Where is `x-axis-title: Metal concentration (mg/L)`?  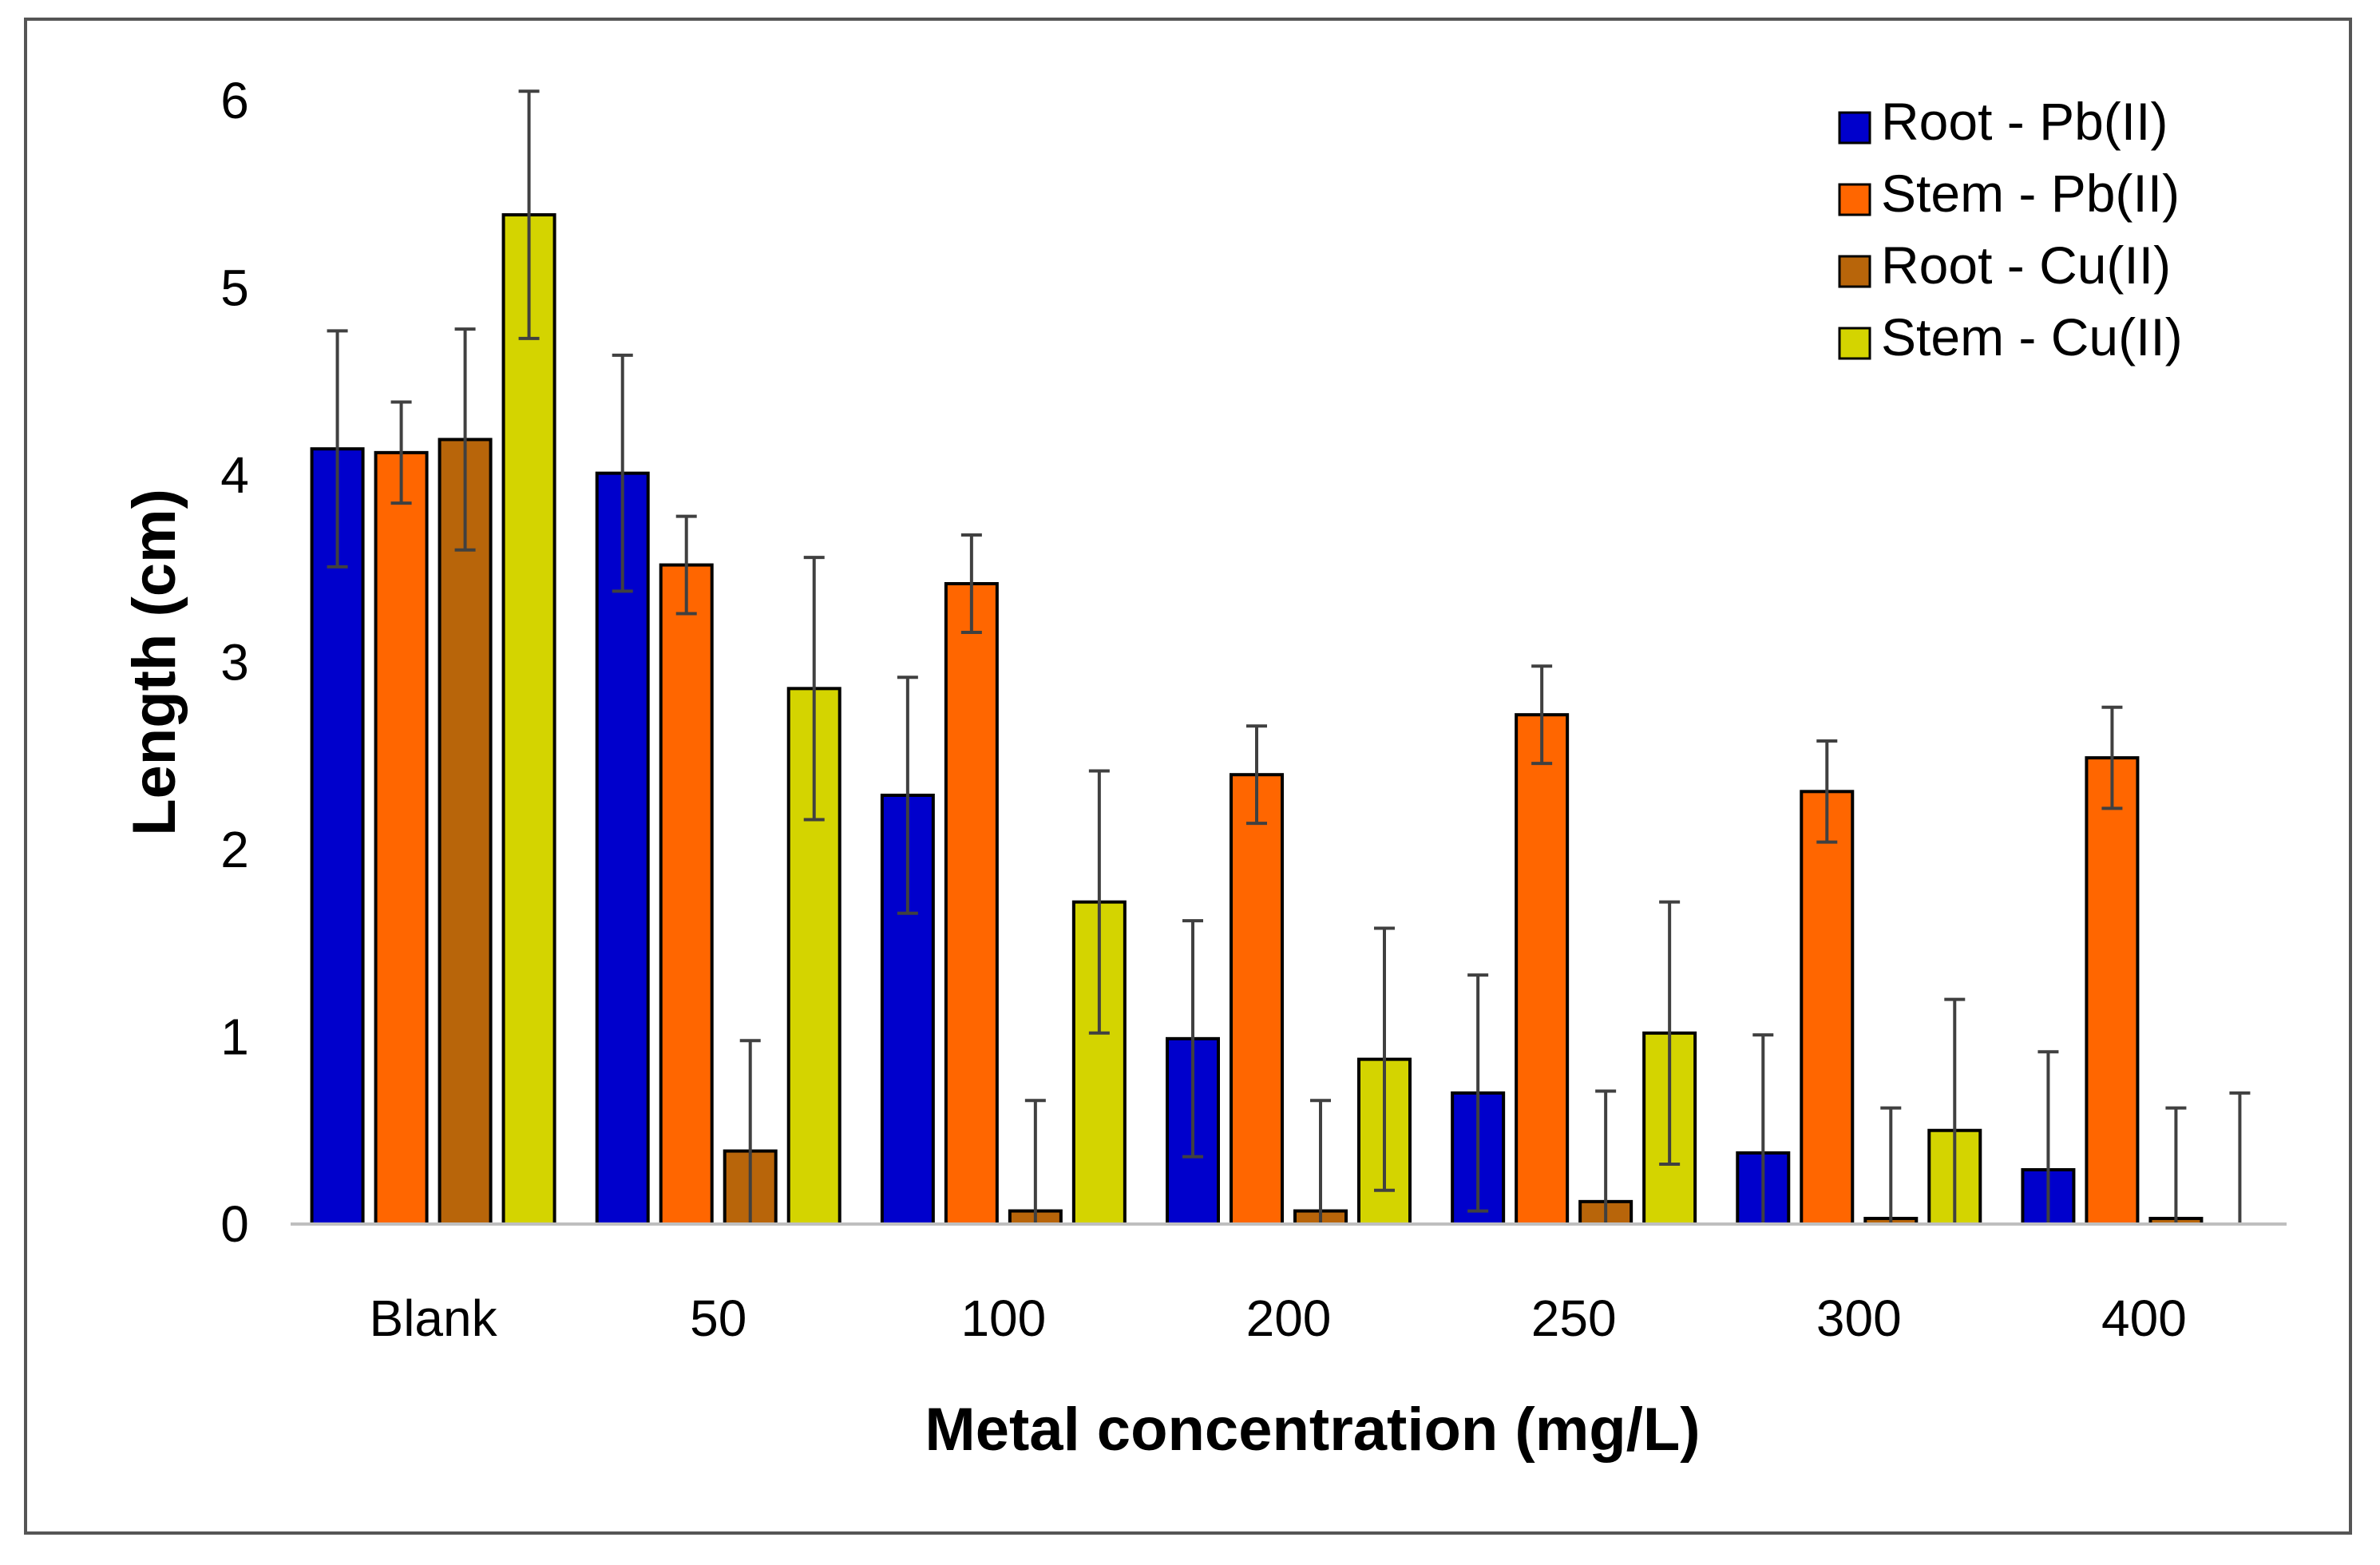 x-axis-title: Metal concentration (mg/L) is located at coordinates (1312, 1430).